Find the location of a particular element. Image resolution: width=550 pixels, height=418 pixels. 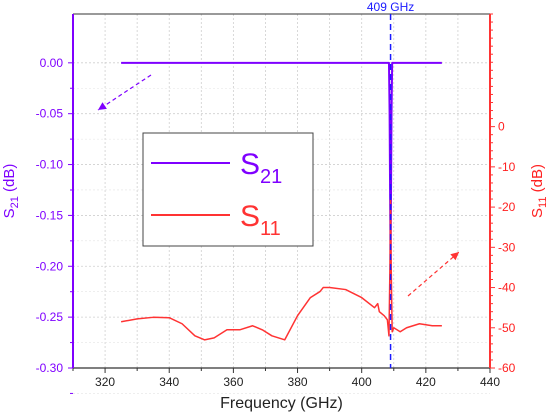

right-tick-label: -30 is located at coordinates (507, 247).